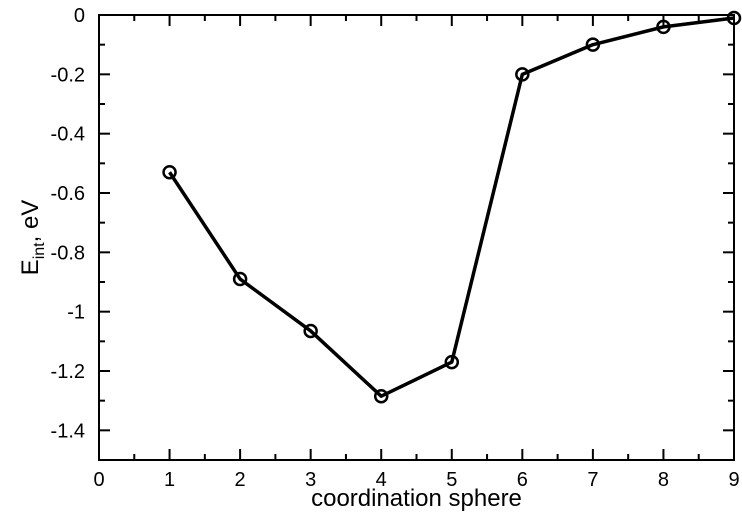 The image size is (742, 520). Describe the element at coordinates (68, 135) in the screenshot. I see `y-tick-label: -0.4` at that location.